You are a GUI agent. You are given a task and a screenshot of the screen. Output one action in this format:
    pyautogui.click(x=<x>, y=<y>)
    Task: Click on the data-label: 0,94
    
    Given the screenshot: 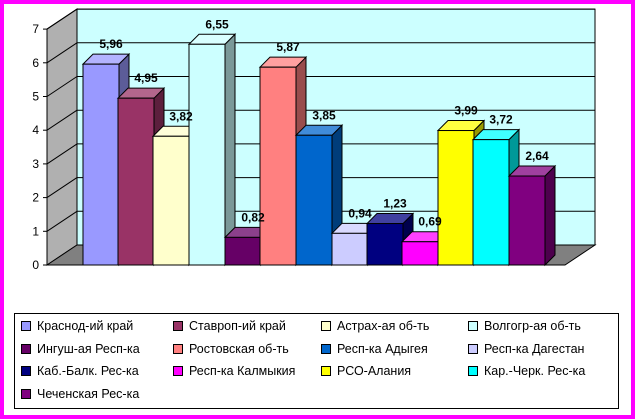 What is the action you would take?
    pyautogui.click(x=360, y=213)
    